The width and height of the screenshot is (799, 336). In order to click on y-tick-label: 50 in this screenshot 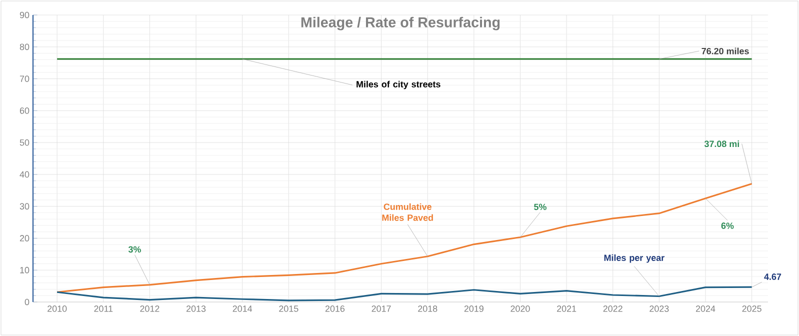, I will do `click(25, 142)`.